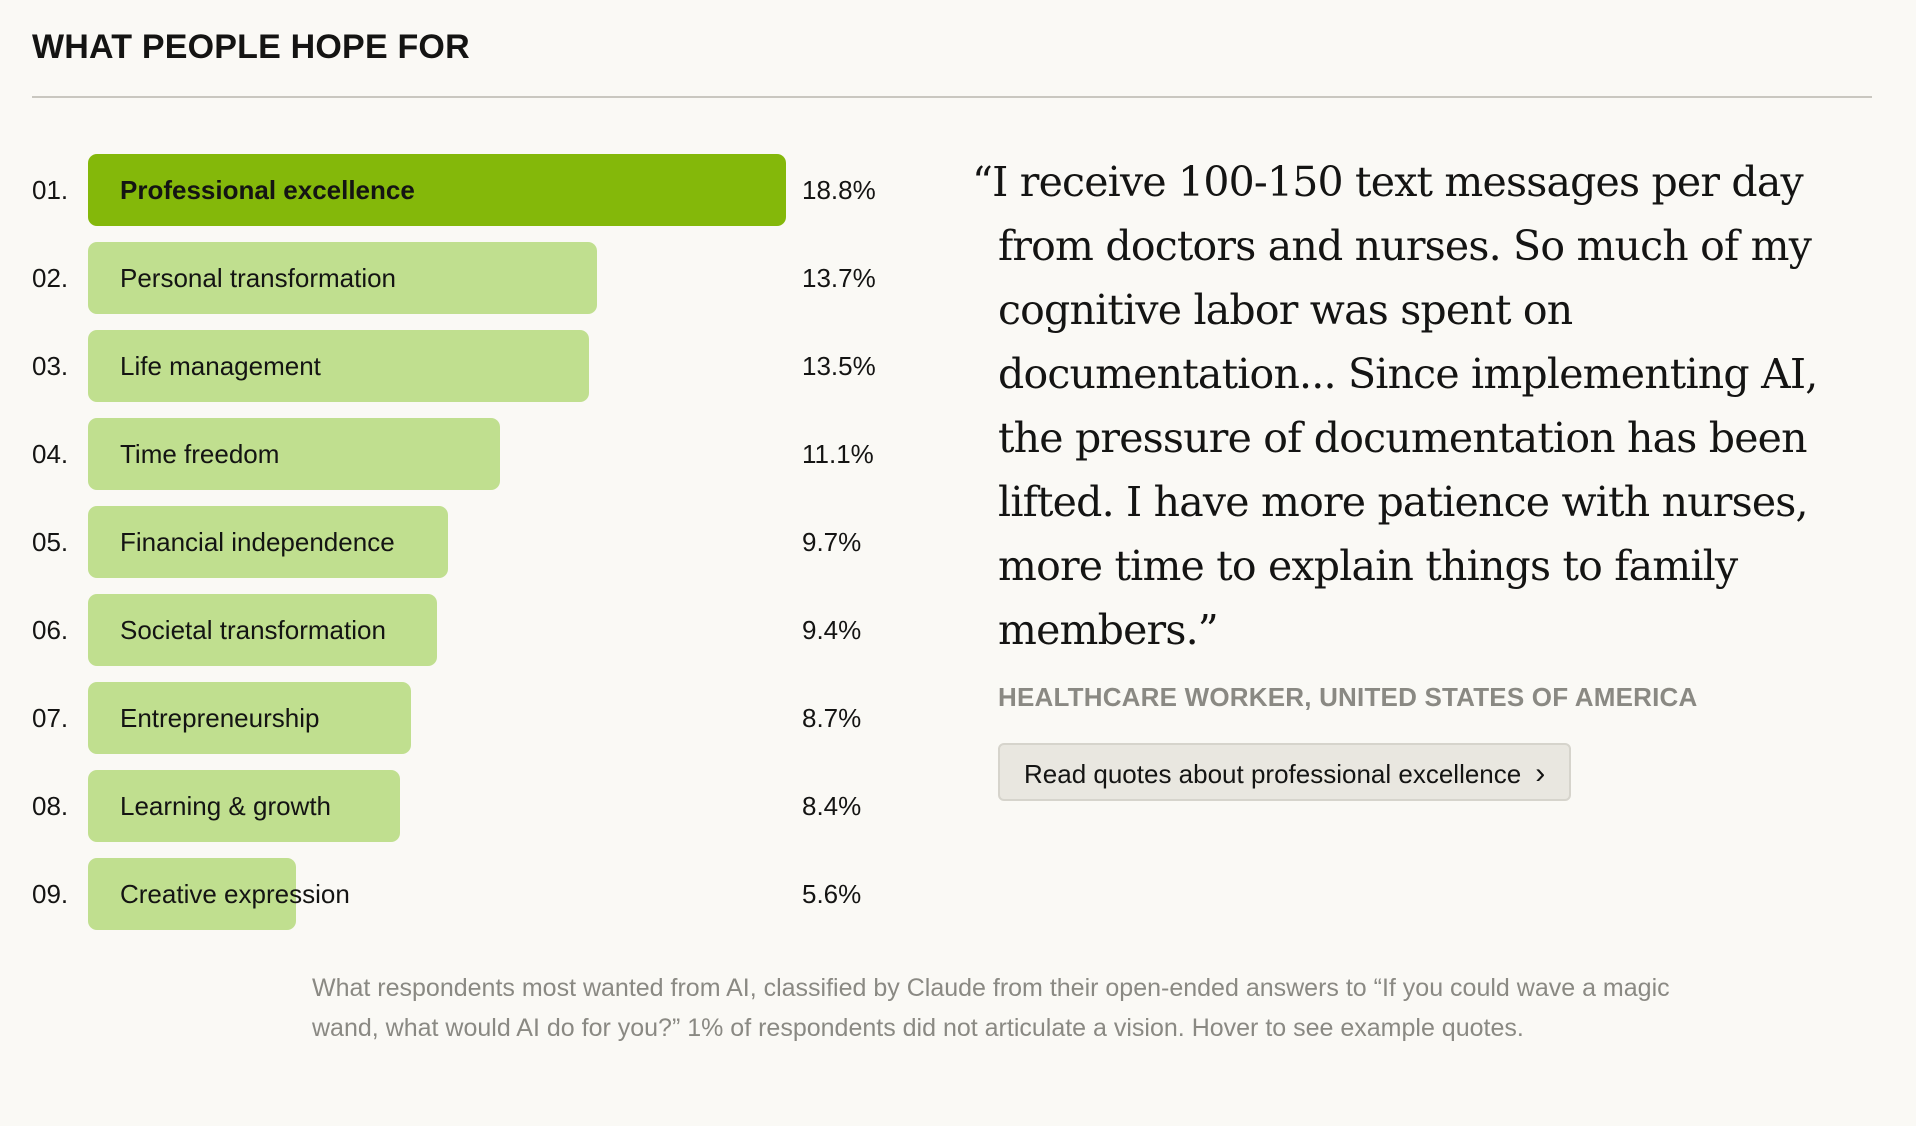 Image resolution: width=1916 pixels, height=1126 pixels. I want to click on bar-value-label: 8.4%, so click(832, 806).